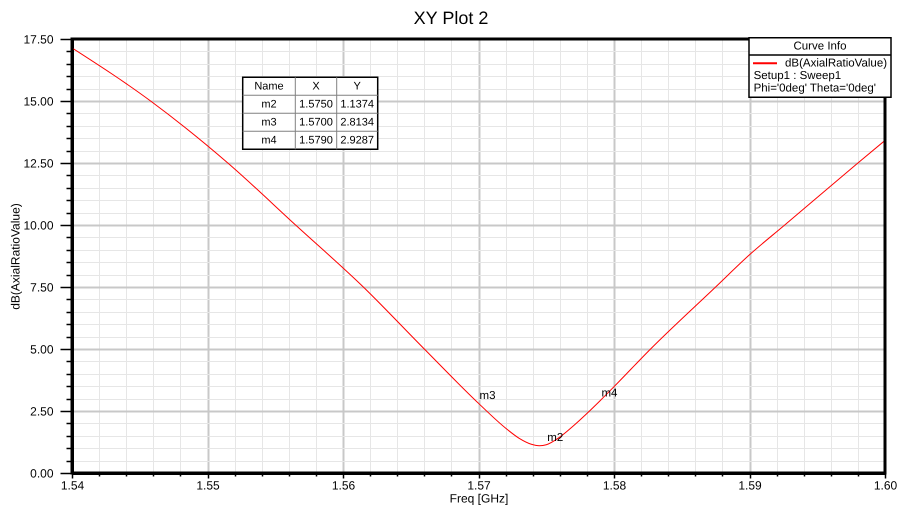 The width and height of the screenshot is (902, 505). Describe the element at coordinates (269, 140) in the screenshot. I see `annotation: m4` at that location.